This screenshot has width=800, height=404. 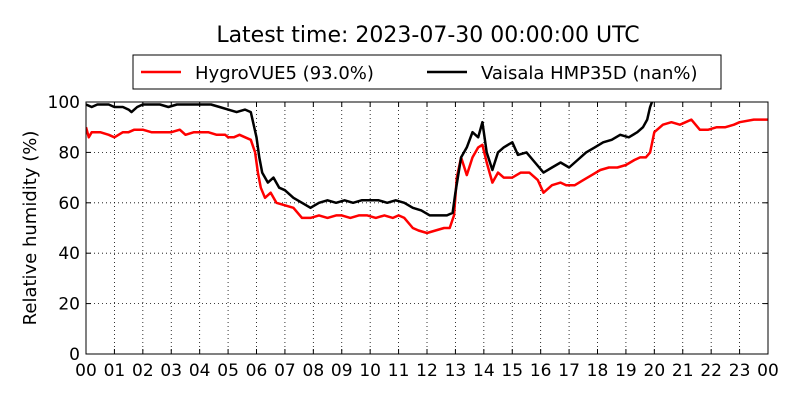 I want to click on legend-label-hygrovue5: HygroVUE5 (93.0%), so click(x=284, y=73).